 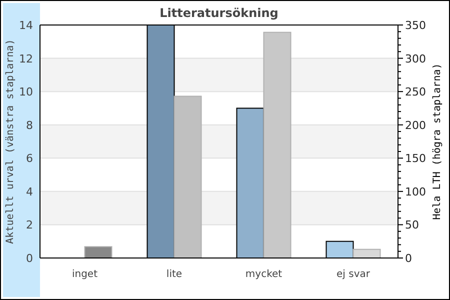 I want to click on y2-tick-label: 200, so click(x=415, y=125).